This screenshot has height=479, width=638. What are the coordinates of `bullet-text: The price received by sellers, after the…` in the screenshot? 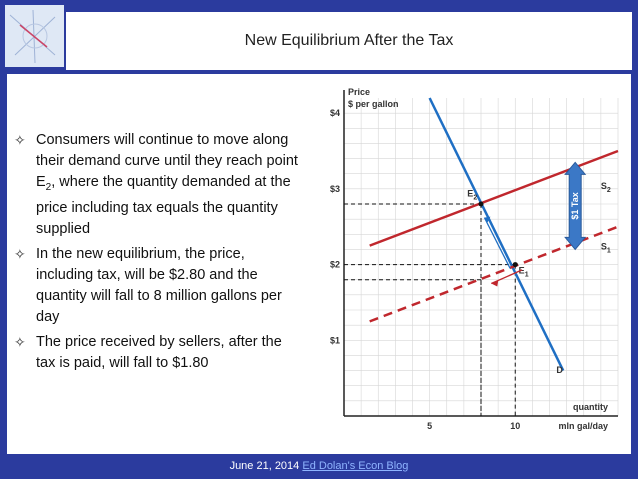 It's located at (159, 352).